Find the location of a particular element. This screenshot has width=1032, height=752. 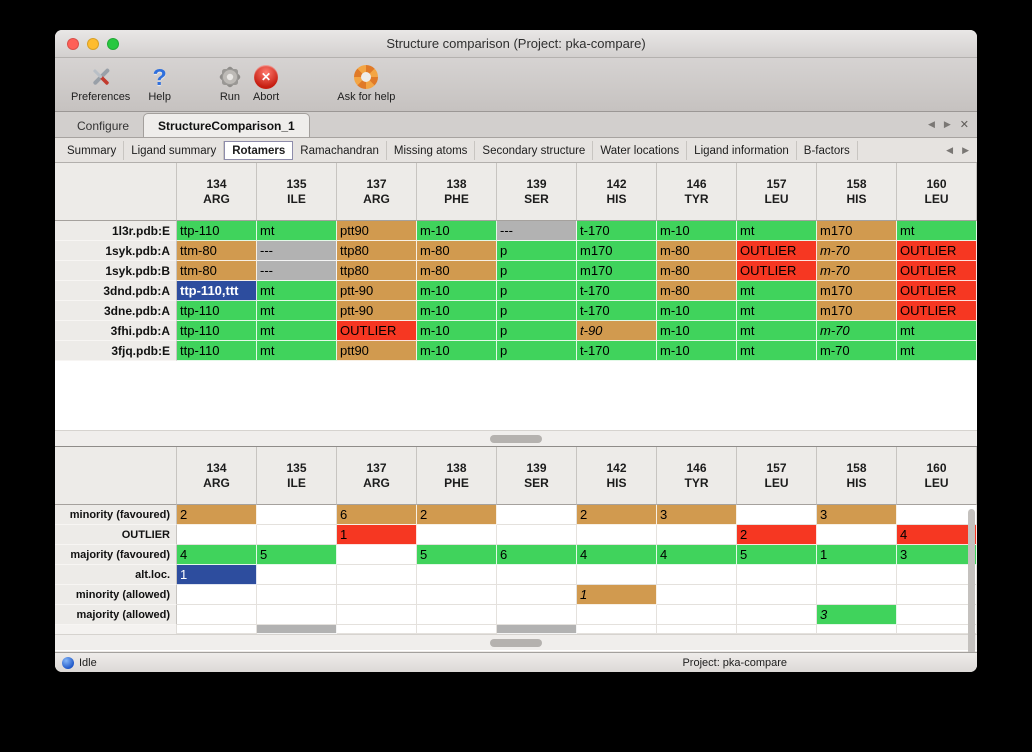

row-label-3dnd-pdb-a: 3dnd.pdb:A is located at coordinates (116, 291).